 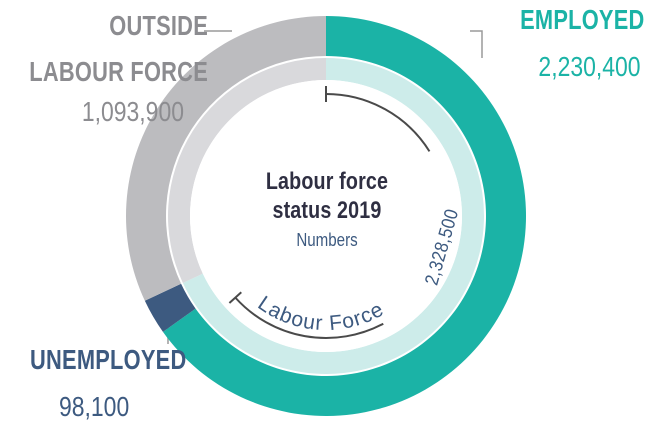 What do you see at coordinates (170, 307) in the screenshot?
I see `unemployed-segment` at bounding box center [170, 307].